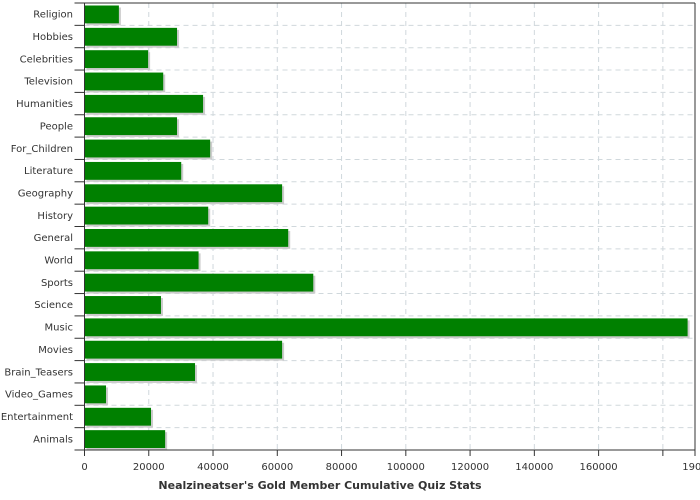  I want to click on category-label: Television, so click(48, 82).